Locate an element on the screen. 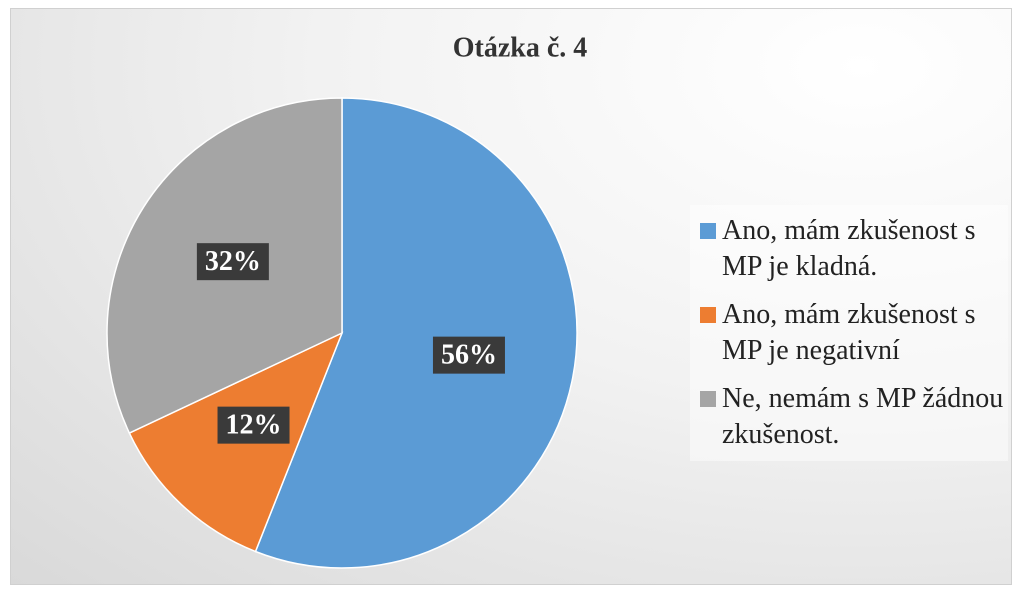  legend-label: Ano, mám zkušenost s MP je negativní is located at coordinates (849, 332).